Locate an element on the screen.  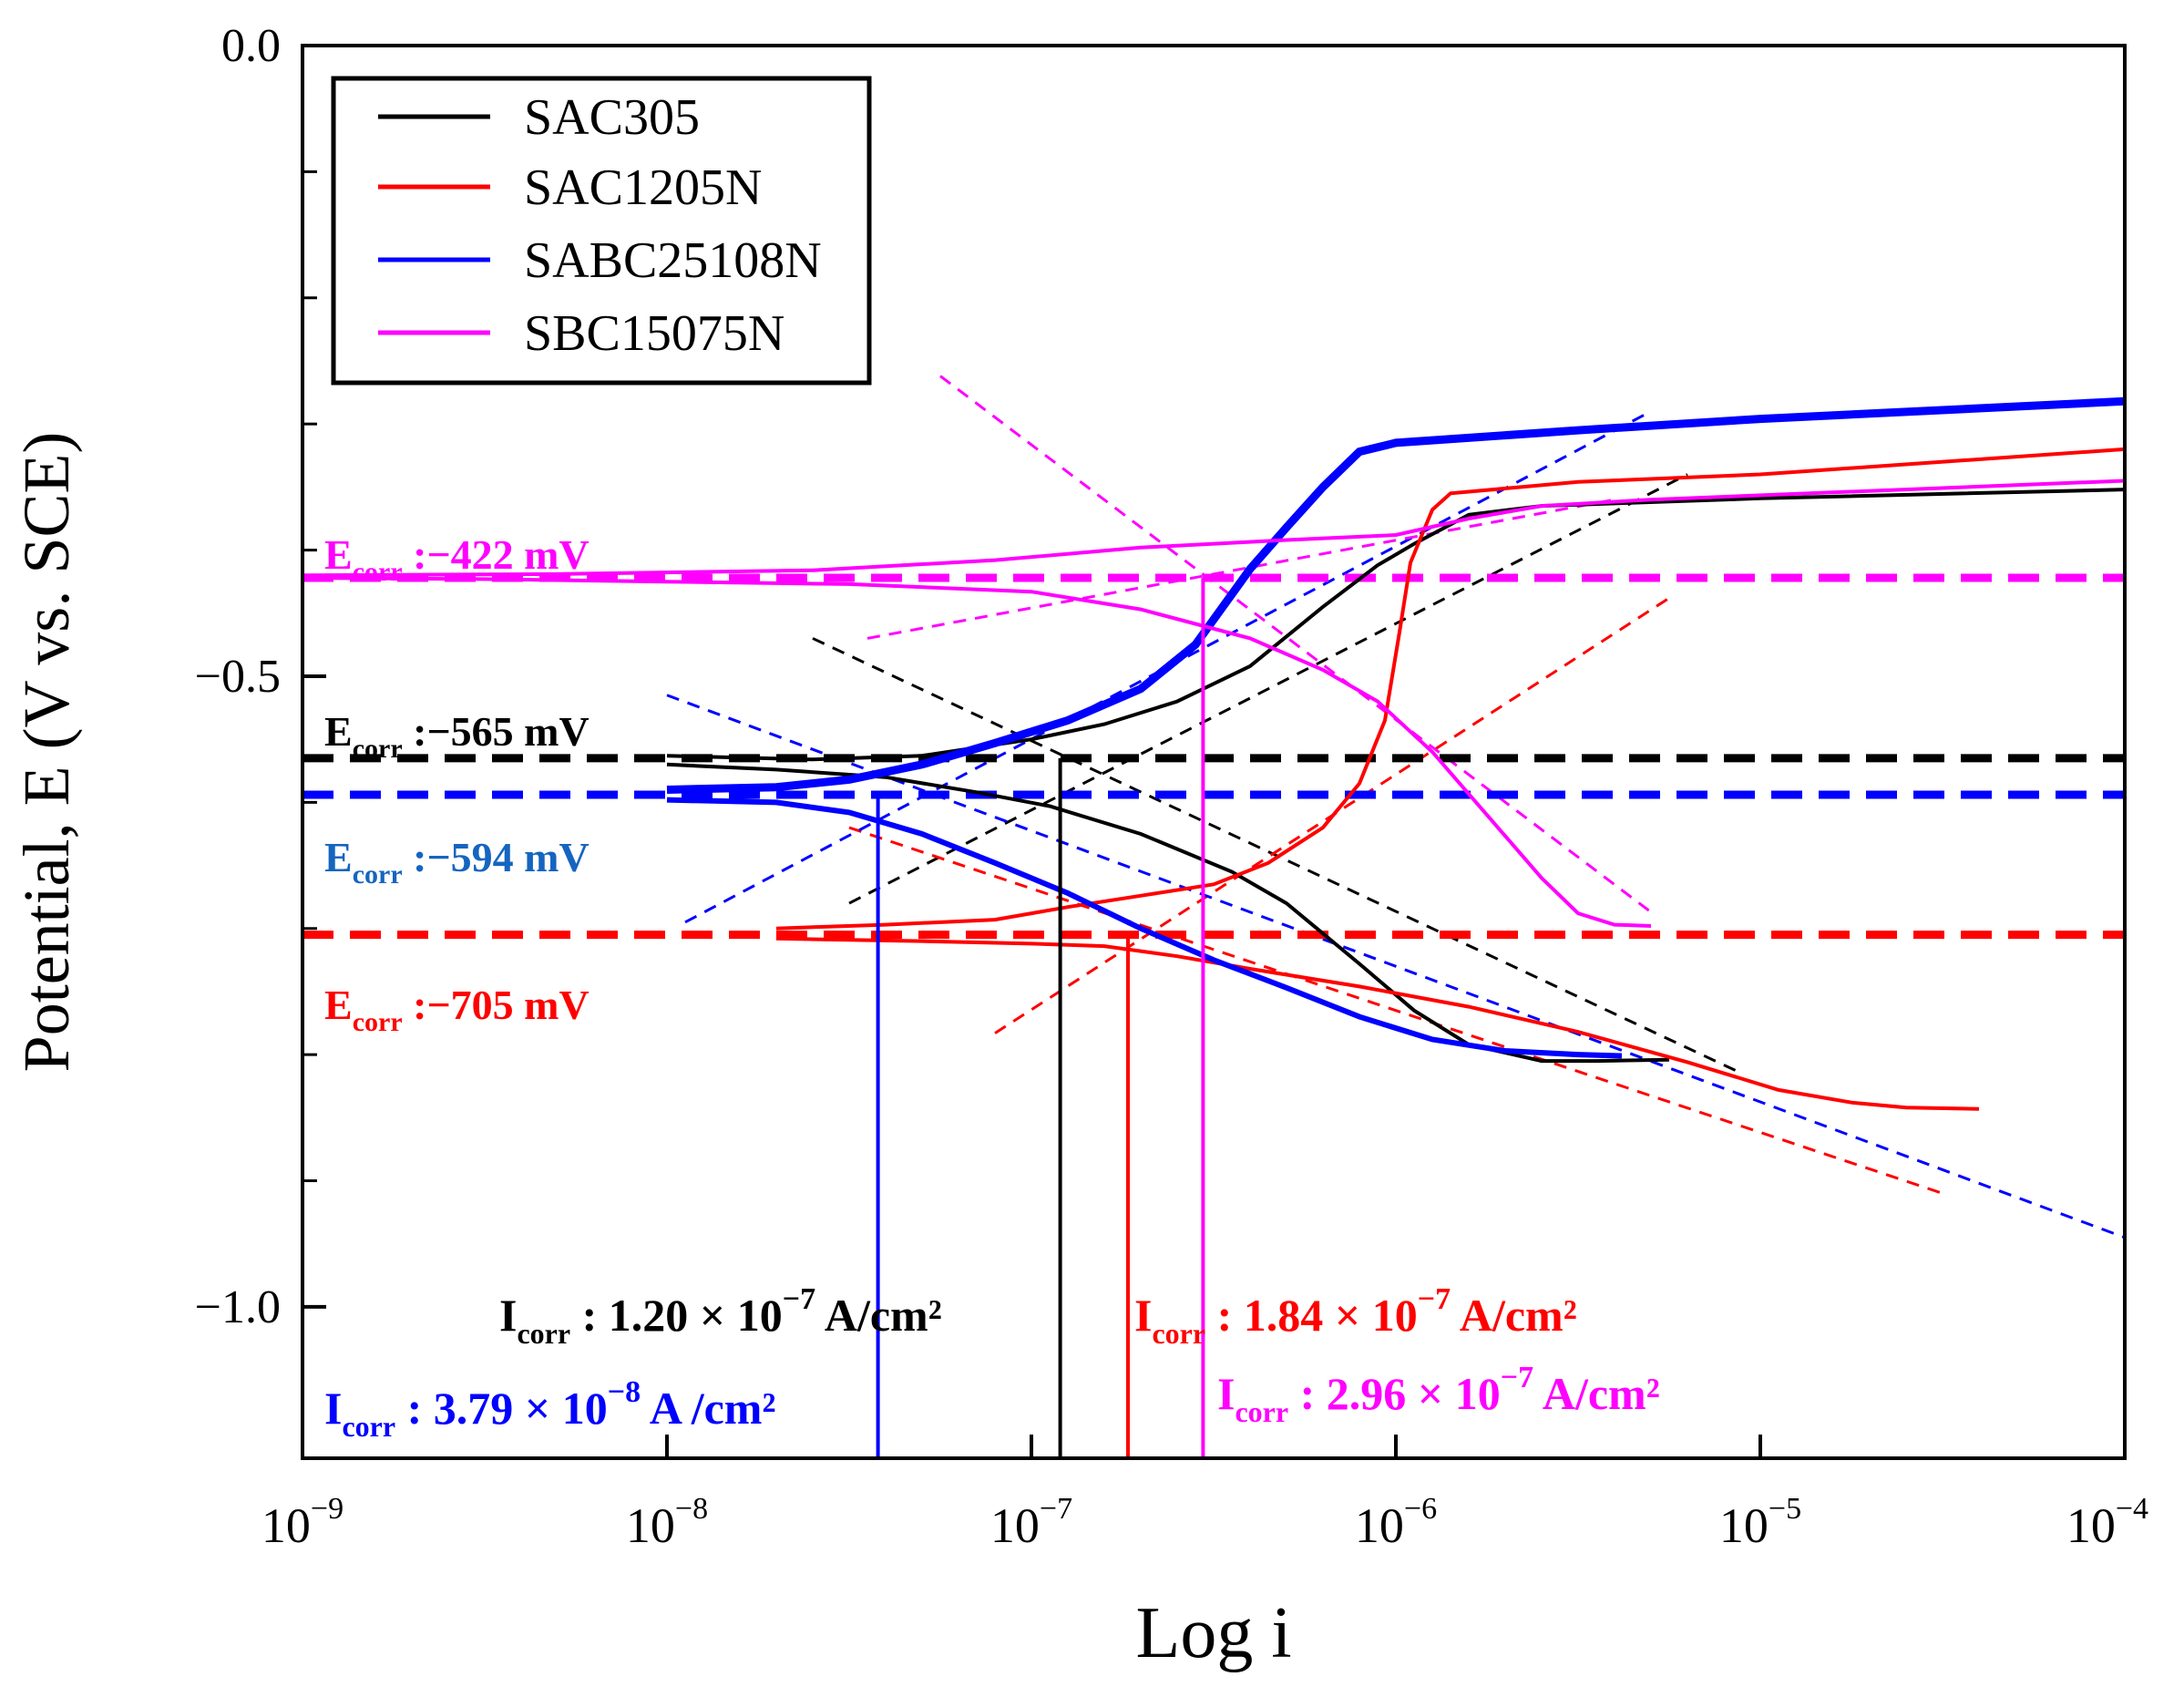
x-tick-label: 10⁻⁵ is located at coordinates (1760, 1522).